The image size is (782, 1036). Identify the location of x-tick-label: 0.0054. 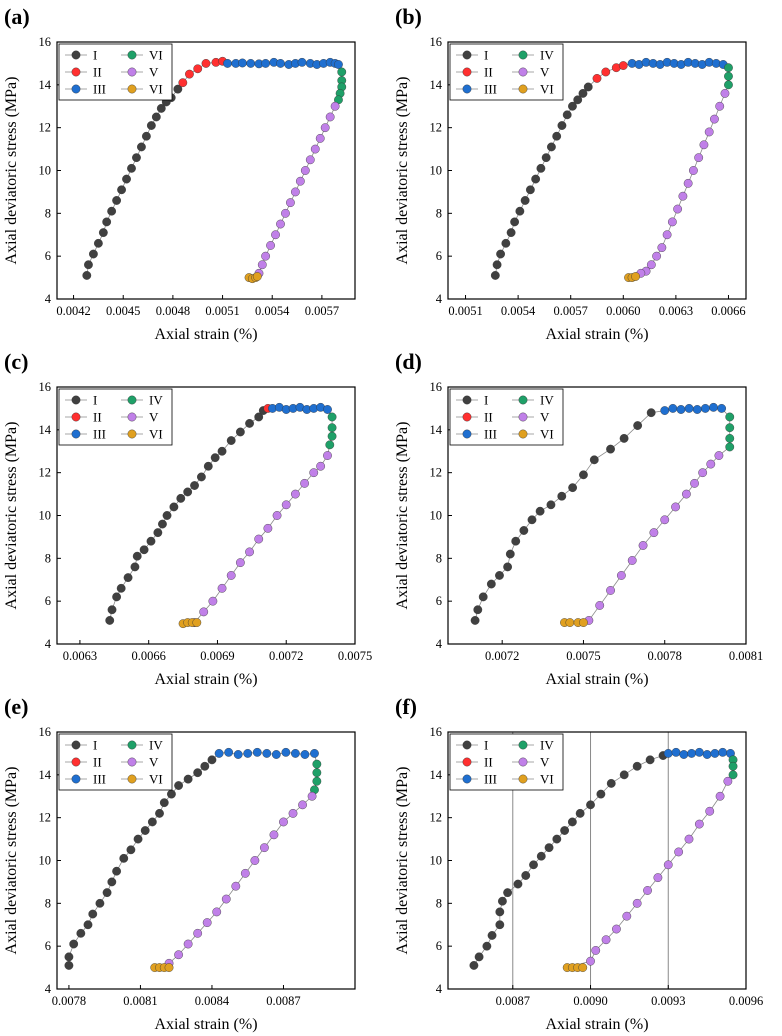
(518, 311).